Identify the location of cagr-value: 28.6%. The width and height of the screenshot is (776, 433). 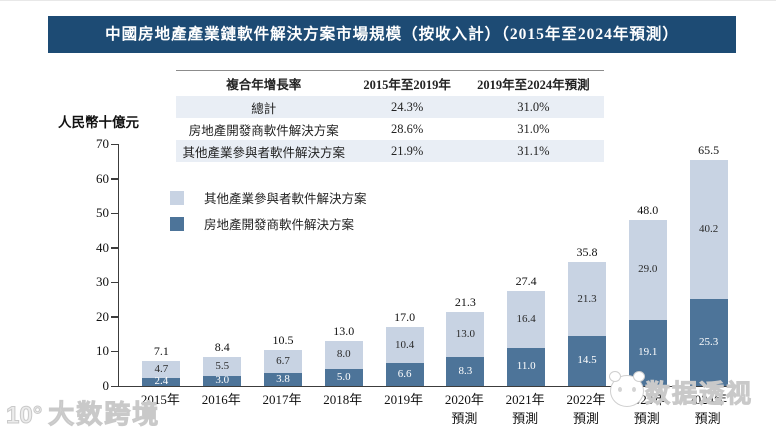
(407, 128).